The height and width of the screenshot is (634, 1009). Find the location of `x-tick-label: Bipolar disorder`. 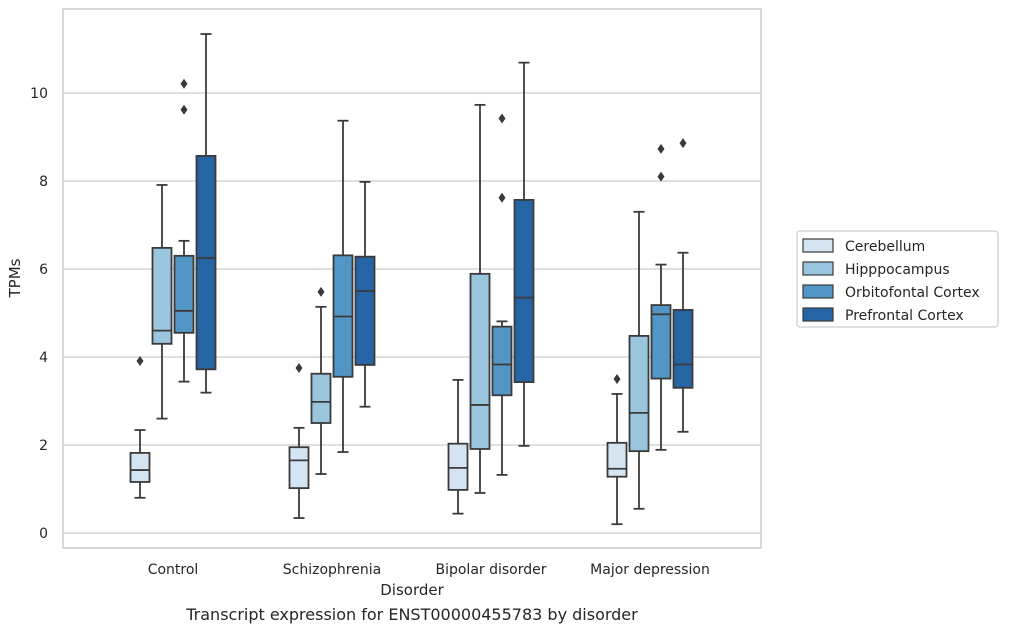

x-tick-label: Bipolar disorder is located at coordinates (490, 570).